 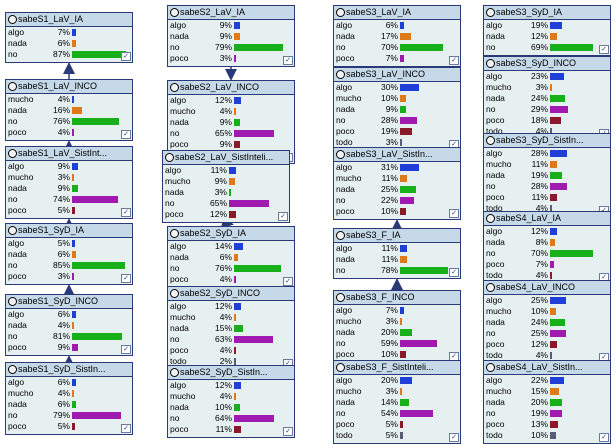 What do you see at coordinates (397, 47) in the screenshot?
I see `state-row: no 70%` at bounding box center [397, 47].